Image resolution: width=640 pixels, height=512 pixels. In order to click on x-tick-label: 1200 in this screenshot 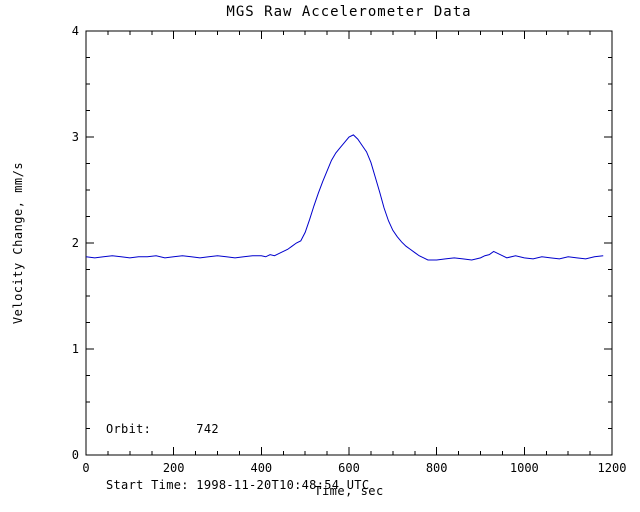, I will do `click(612, 468)`.